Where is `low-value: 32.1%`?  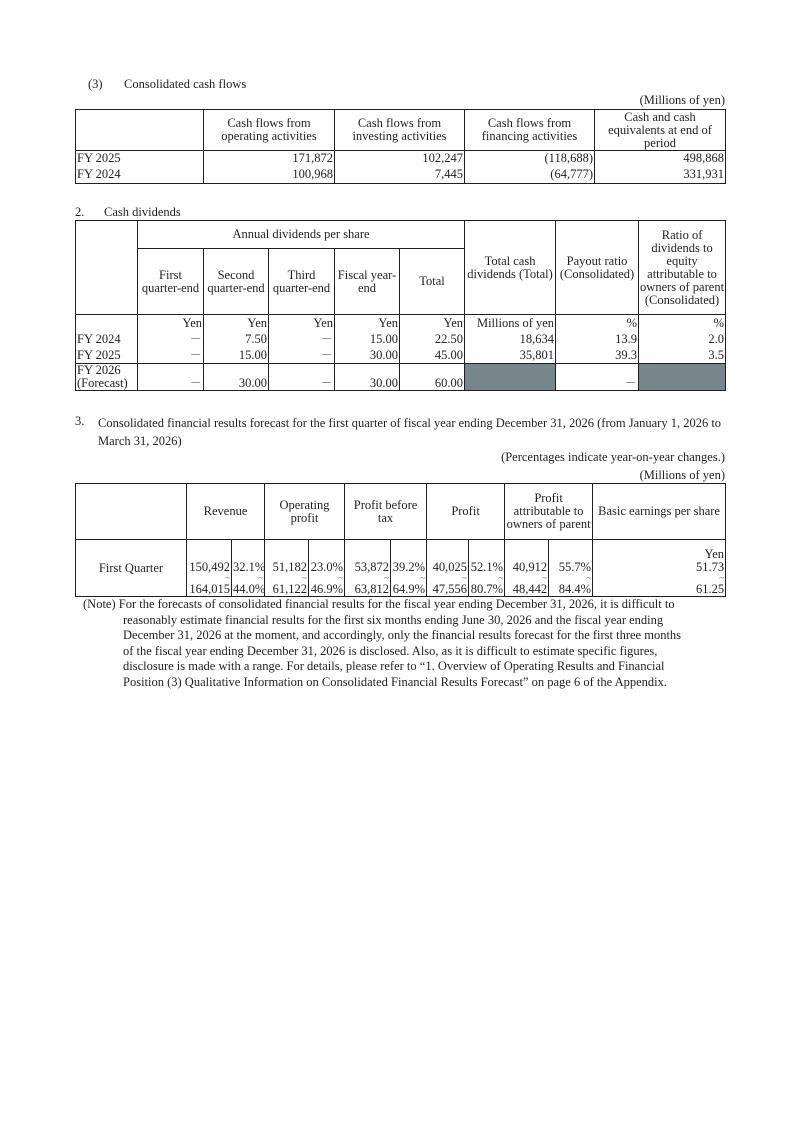 low-value: 32.1% is located at coordinates (249, 567).